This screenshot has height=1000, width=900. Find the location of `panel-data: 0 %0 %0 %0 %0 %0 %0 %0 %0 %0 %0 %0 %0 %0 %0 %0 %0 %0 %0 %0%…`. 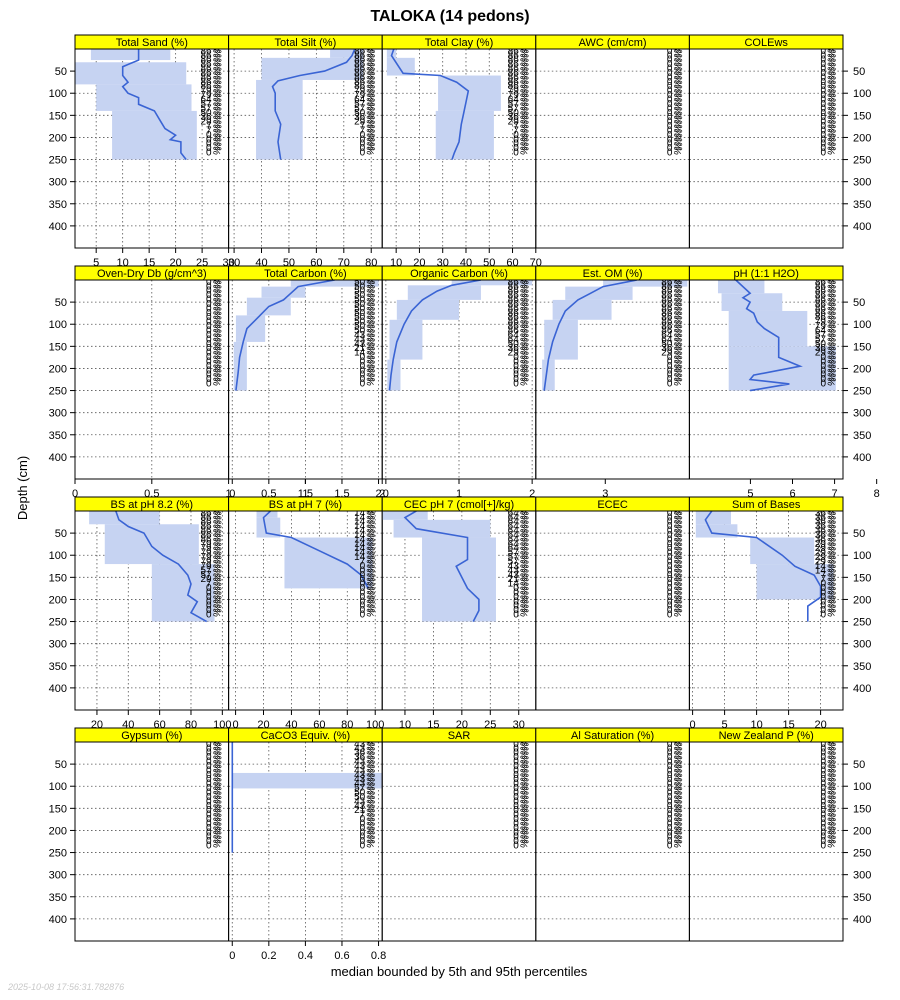

panel-data: 0 %0 %0 %0 %0 %0 %0 %0 %0 %0 %0 %0 %0 %0 %0 %0 %0 %0 %0 %0%… is located at coordinates (152, 376).